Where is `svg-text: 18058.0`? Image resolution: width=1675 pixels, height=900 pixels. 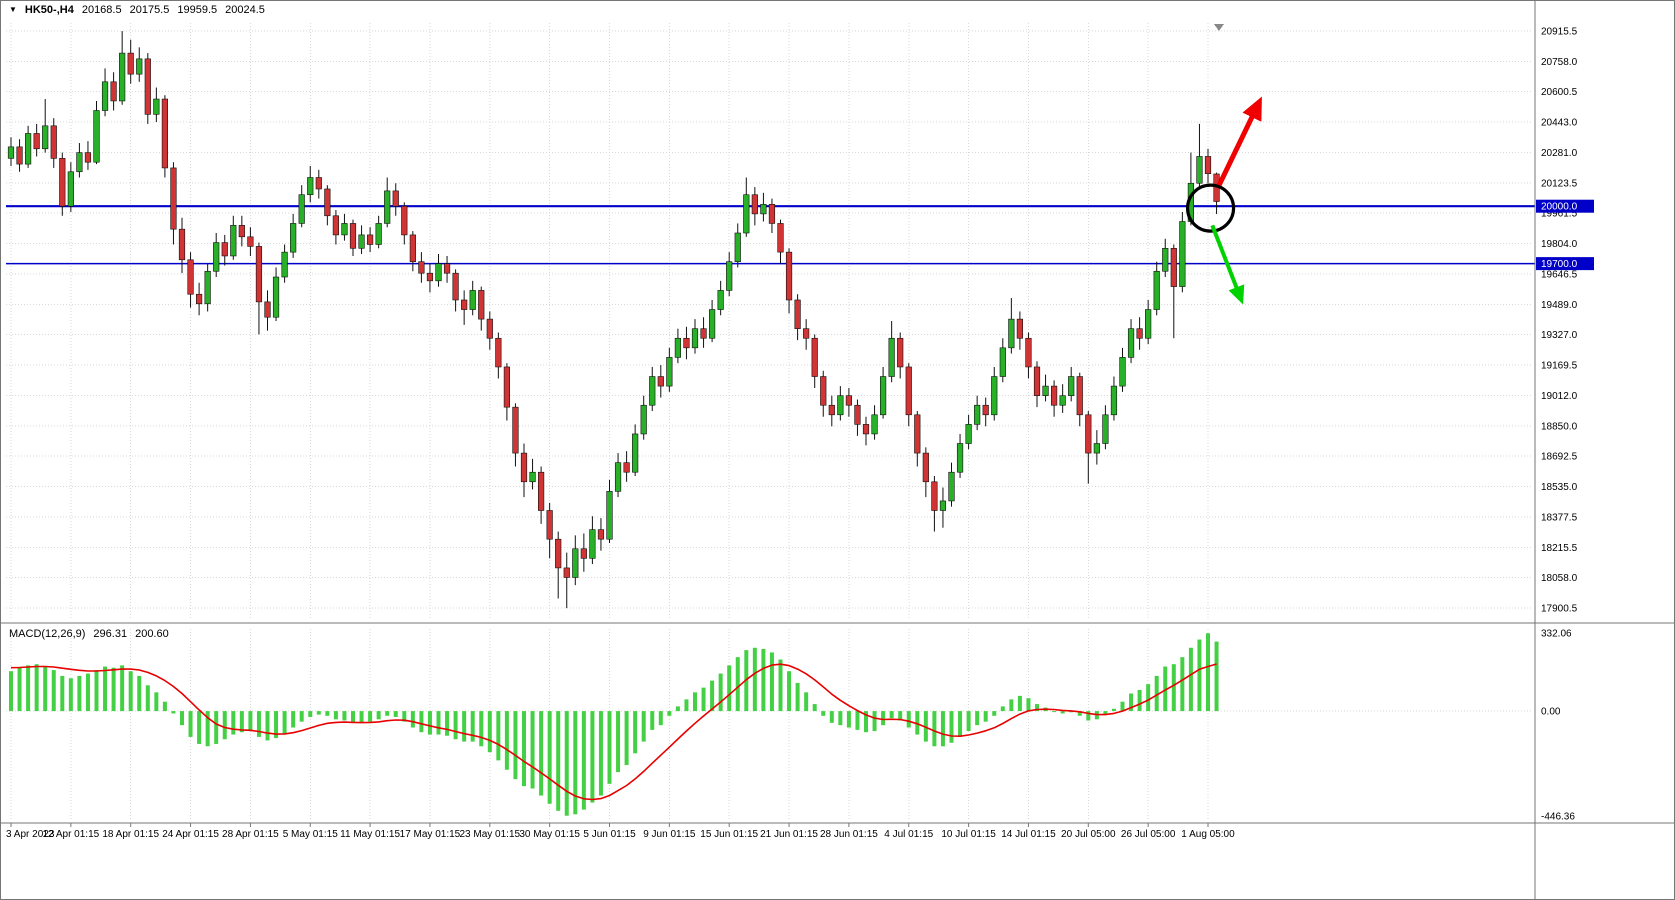 svg-text: 18058.0 is located at coordinates (1559, 578).